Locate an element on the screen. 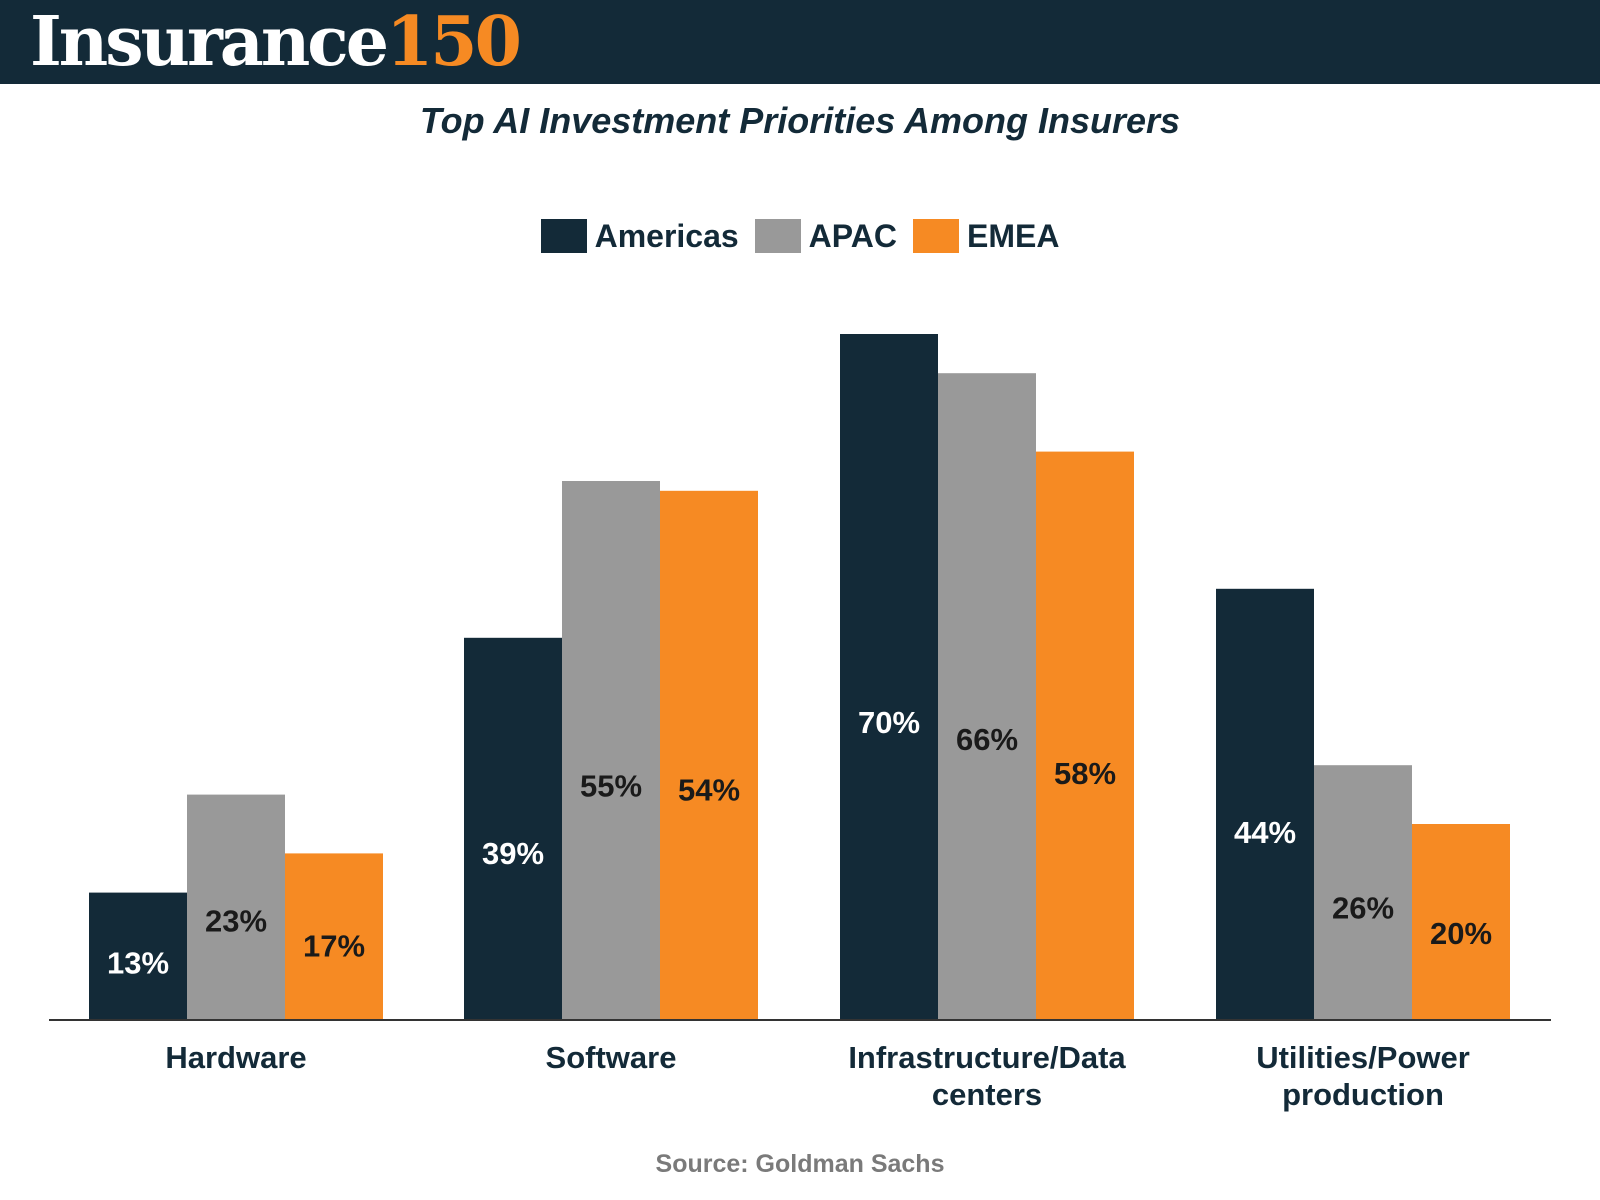 This screenshot has height=1200, width=1600. category-label-3-line-1: Infrastructure/Data is located at coordinates (987, 1057).